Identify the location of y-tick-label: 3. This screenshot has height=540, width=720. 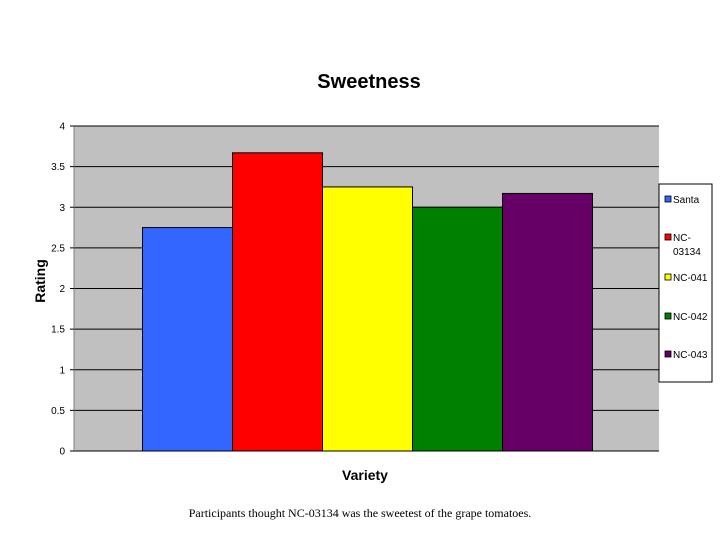
(62, 208).